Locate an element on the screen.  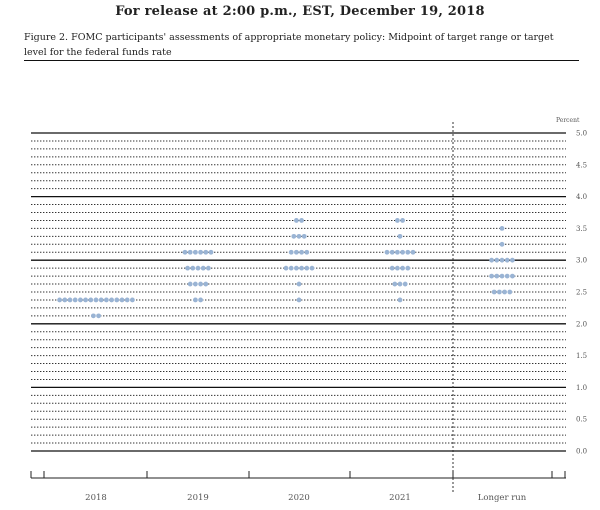
x-category-label: 2018 is located at coordinates (96, 498).